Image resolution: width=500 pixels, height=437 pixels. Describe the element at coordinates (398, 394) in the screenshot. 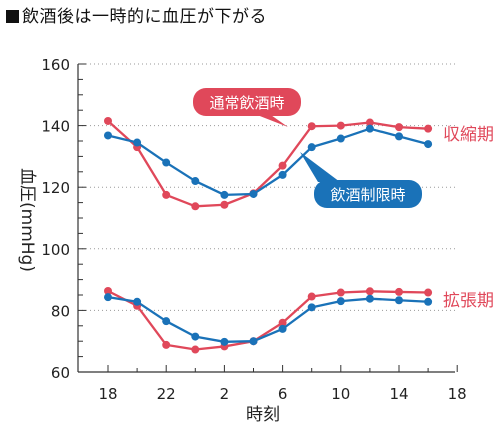

I see `x-tick-label-5: 14` at that location.